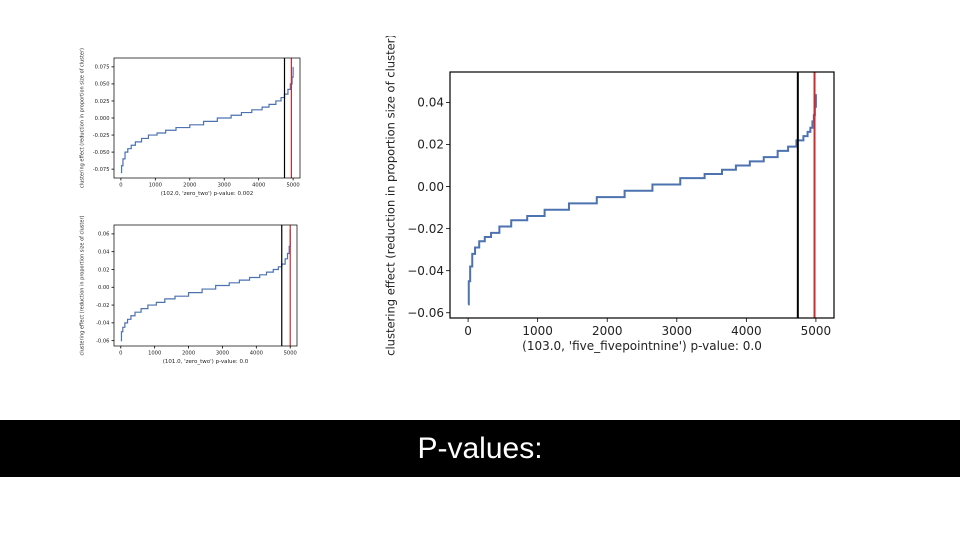 This screenshot has height=540, width=960. Describe the element at coordinates (102, 85) in the screenshot. I see `y-tick-label: 0.050` at that location.